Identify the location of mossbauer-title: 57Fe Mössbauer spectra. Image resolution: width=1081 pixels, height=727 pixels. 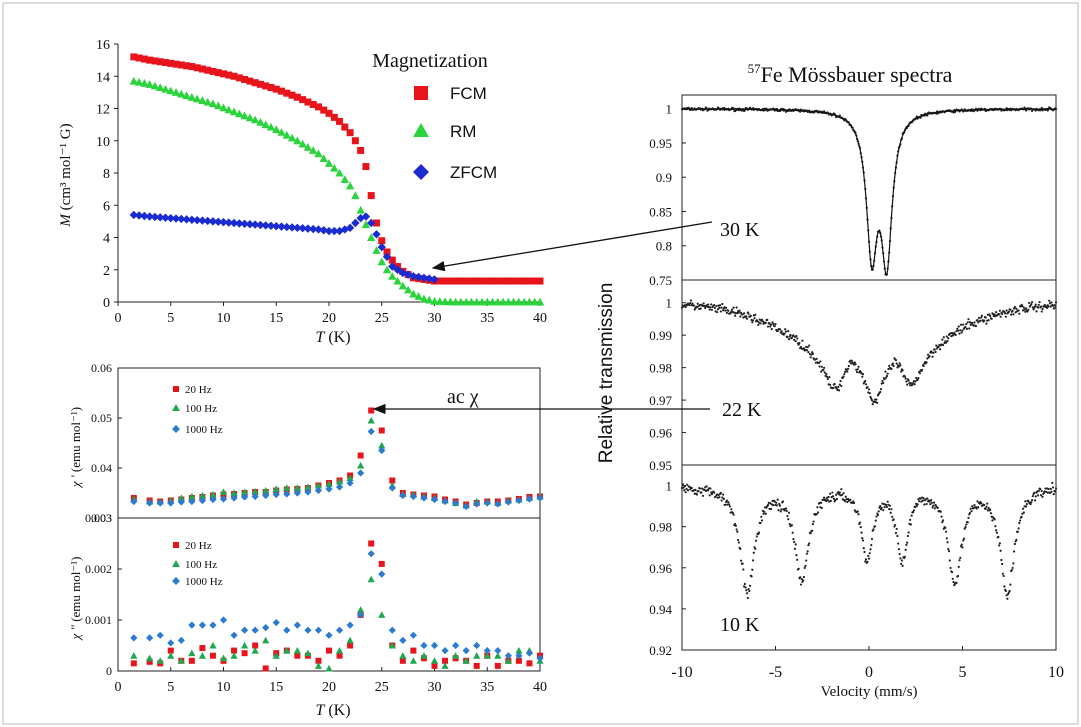
(850, 74).